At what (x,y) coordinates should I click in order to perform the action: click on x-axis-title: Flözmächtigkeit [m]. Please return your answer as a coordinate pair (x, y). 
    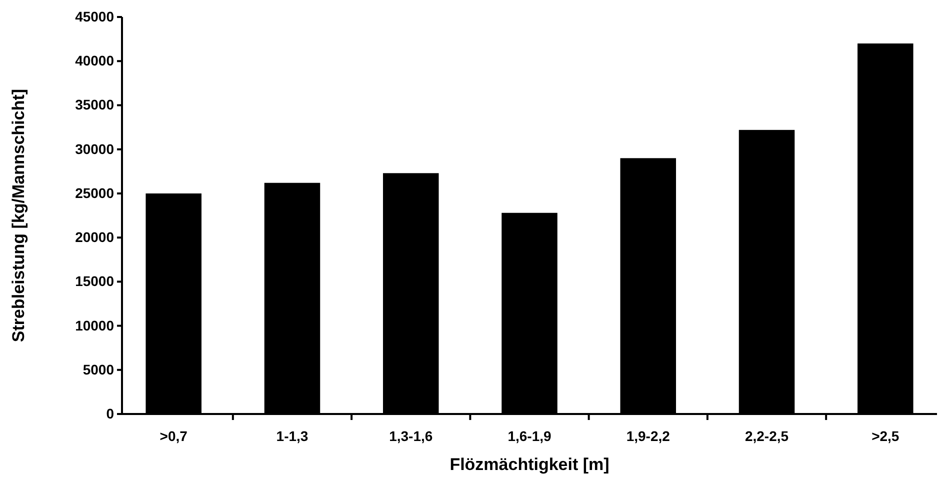
    Looking at the image, I should click on (530, 464).